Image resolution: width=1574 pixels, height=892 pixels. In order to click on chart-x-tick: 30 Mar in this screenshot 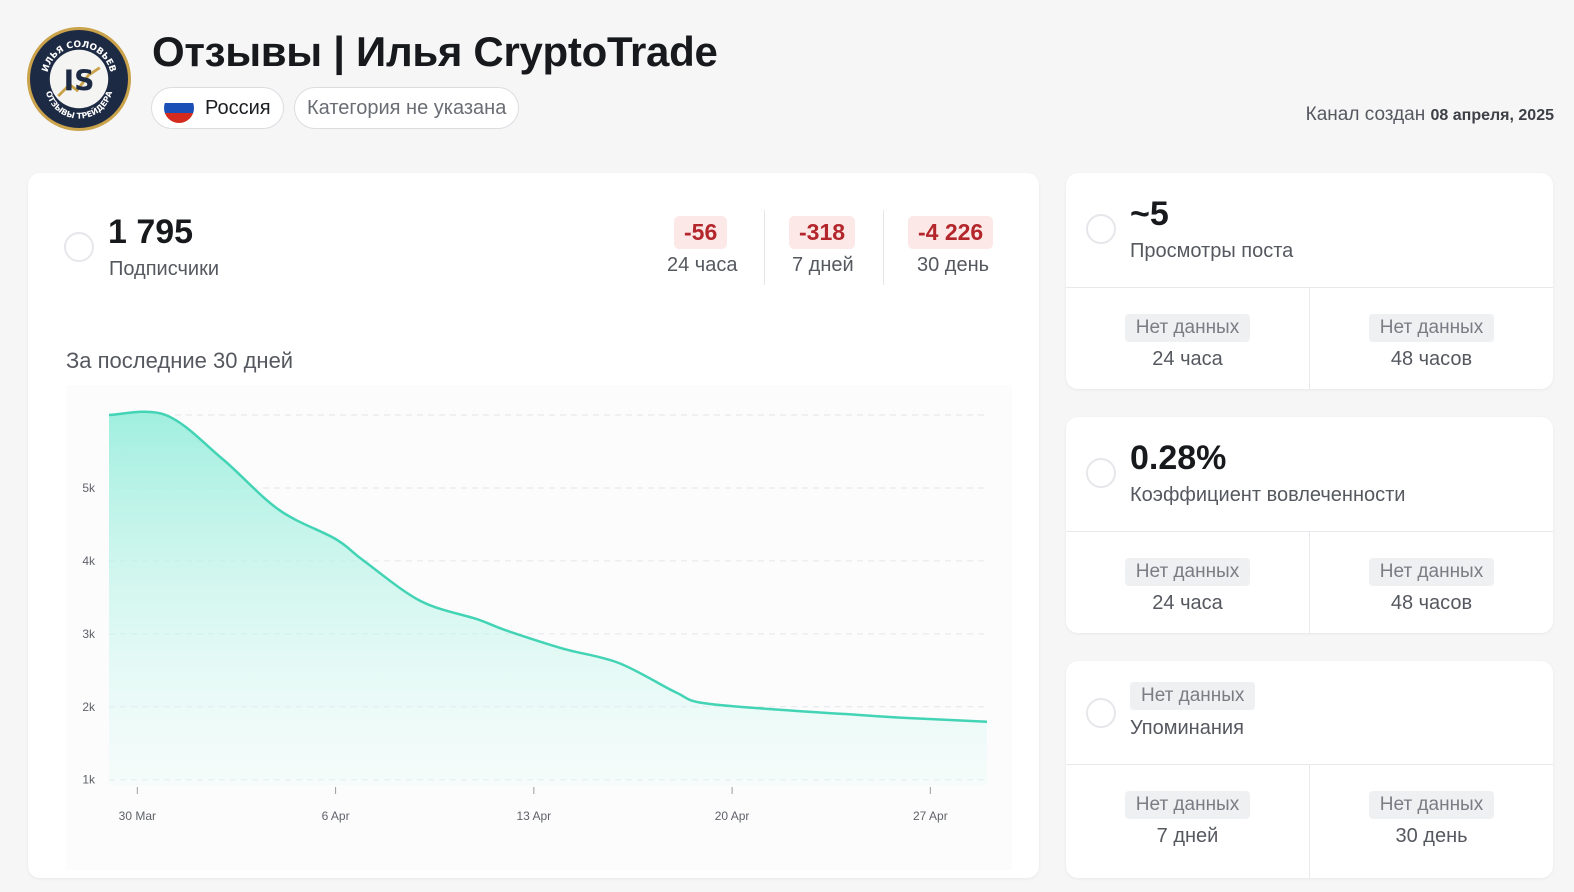, I will do `click(137, 816)`.